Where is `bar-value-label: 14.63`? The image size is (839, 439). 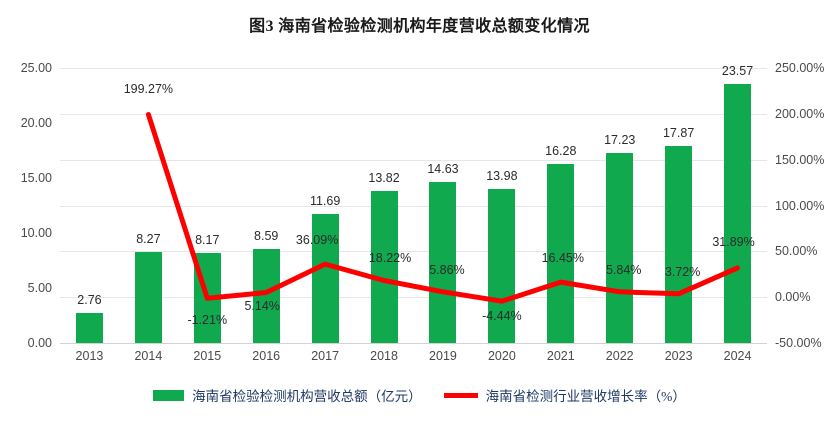 bar-value-label: 14.63 is located at coordinates (443, 169).